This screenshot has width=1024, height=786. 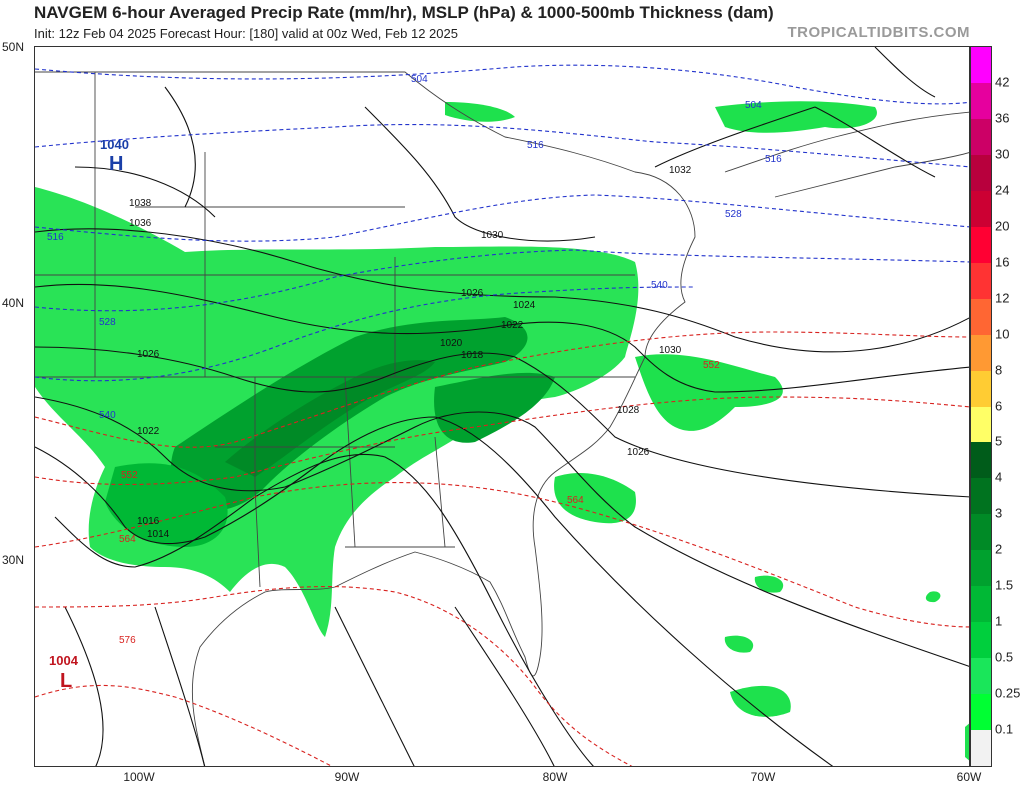 What do you see at coordinates (999, 513) in the screenshot?
I see `colorbar-tick-label: 3` at bounding box center [999, 513].